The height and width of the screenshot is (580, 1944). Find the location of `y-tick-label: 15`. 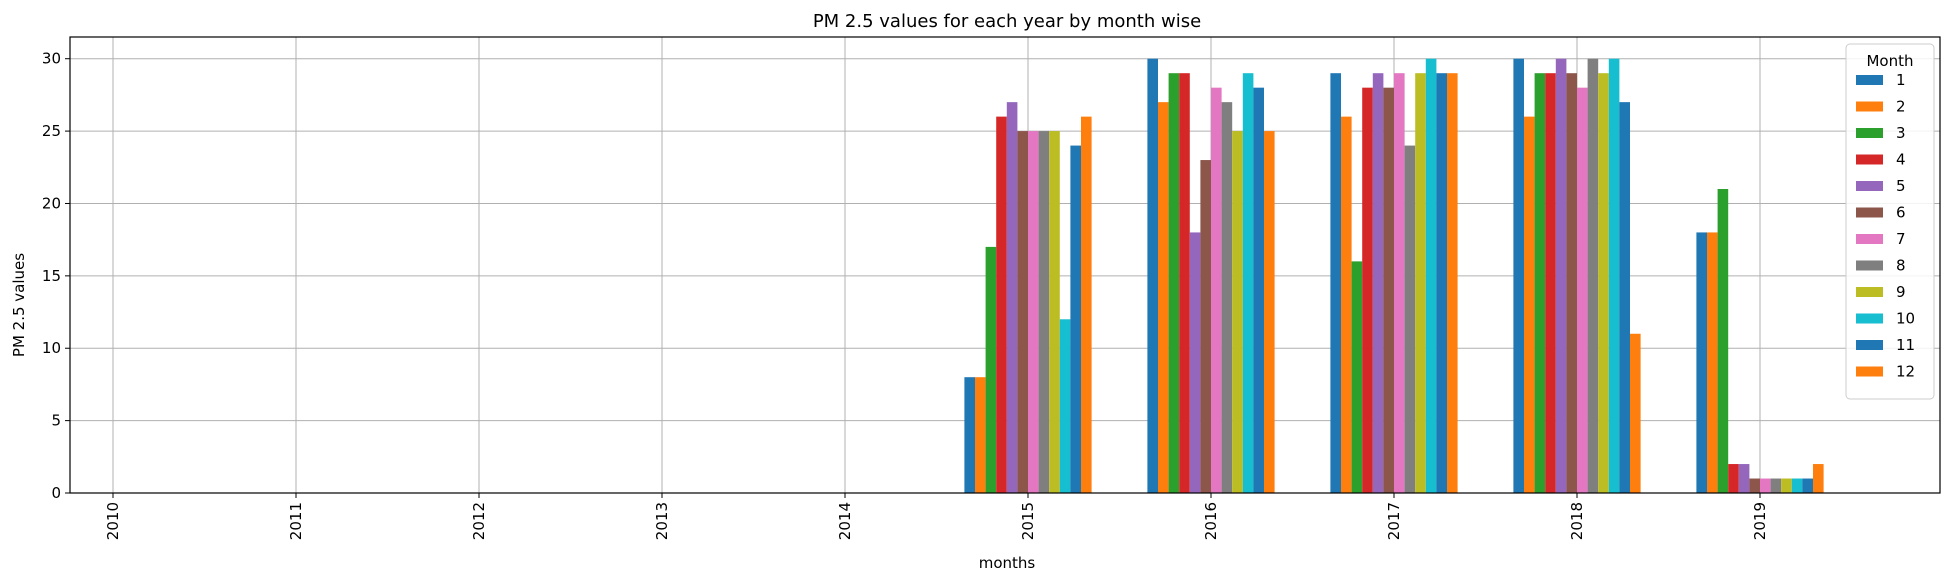

y-tick-label: 15 is located at coordinates (51, 276).